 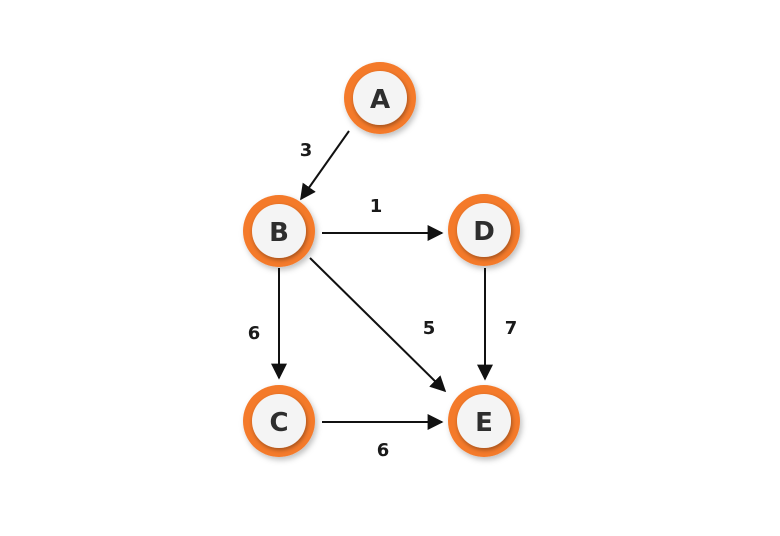 What do you see at coordinates (511, 328) in the screenshot?
I see `weight-label-D-E: 7` at bounding box center [511, 328].